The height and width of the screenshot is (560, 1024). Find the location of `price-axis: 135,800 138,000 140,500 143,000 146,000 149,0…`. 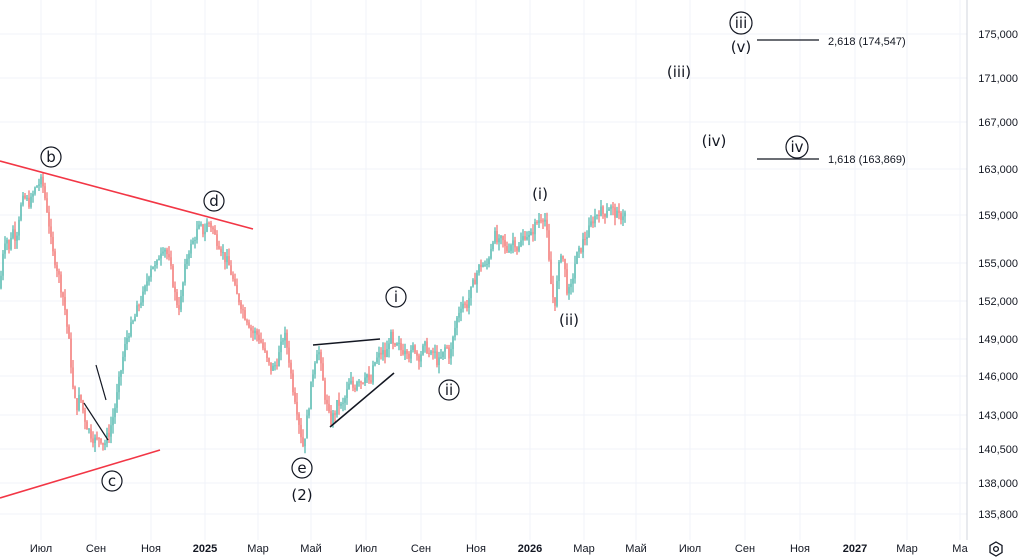

price-axis: 135,800 138,000 140,500 143,000 146,000 149,0… is located at coordinates (998, 275).